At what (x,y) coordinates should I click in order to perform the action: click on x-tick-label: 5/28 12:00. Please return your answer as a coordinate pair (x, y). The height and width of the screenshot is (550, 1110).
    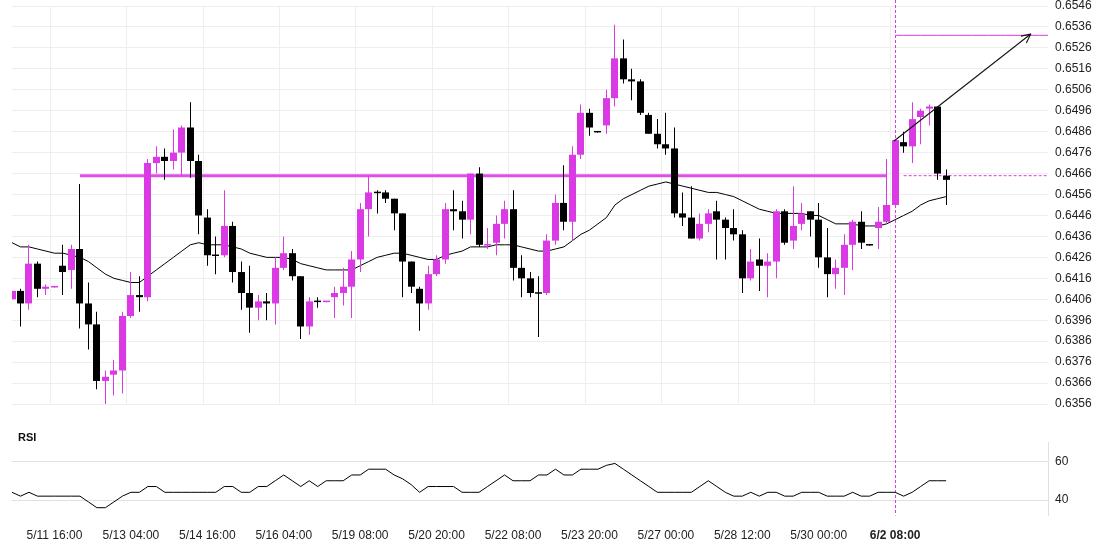
    Looking at the image, I should click on (742, 534).